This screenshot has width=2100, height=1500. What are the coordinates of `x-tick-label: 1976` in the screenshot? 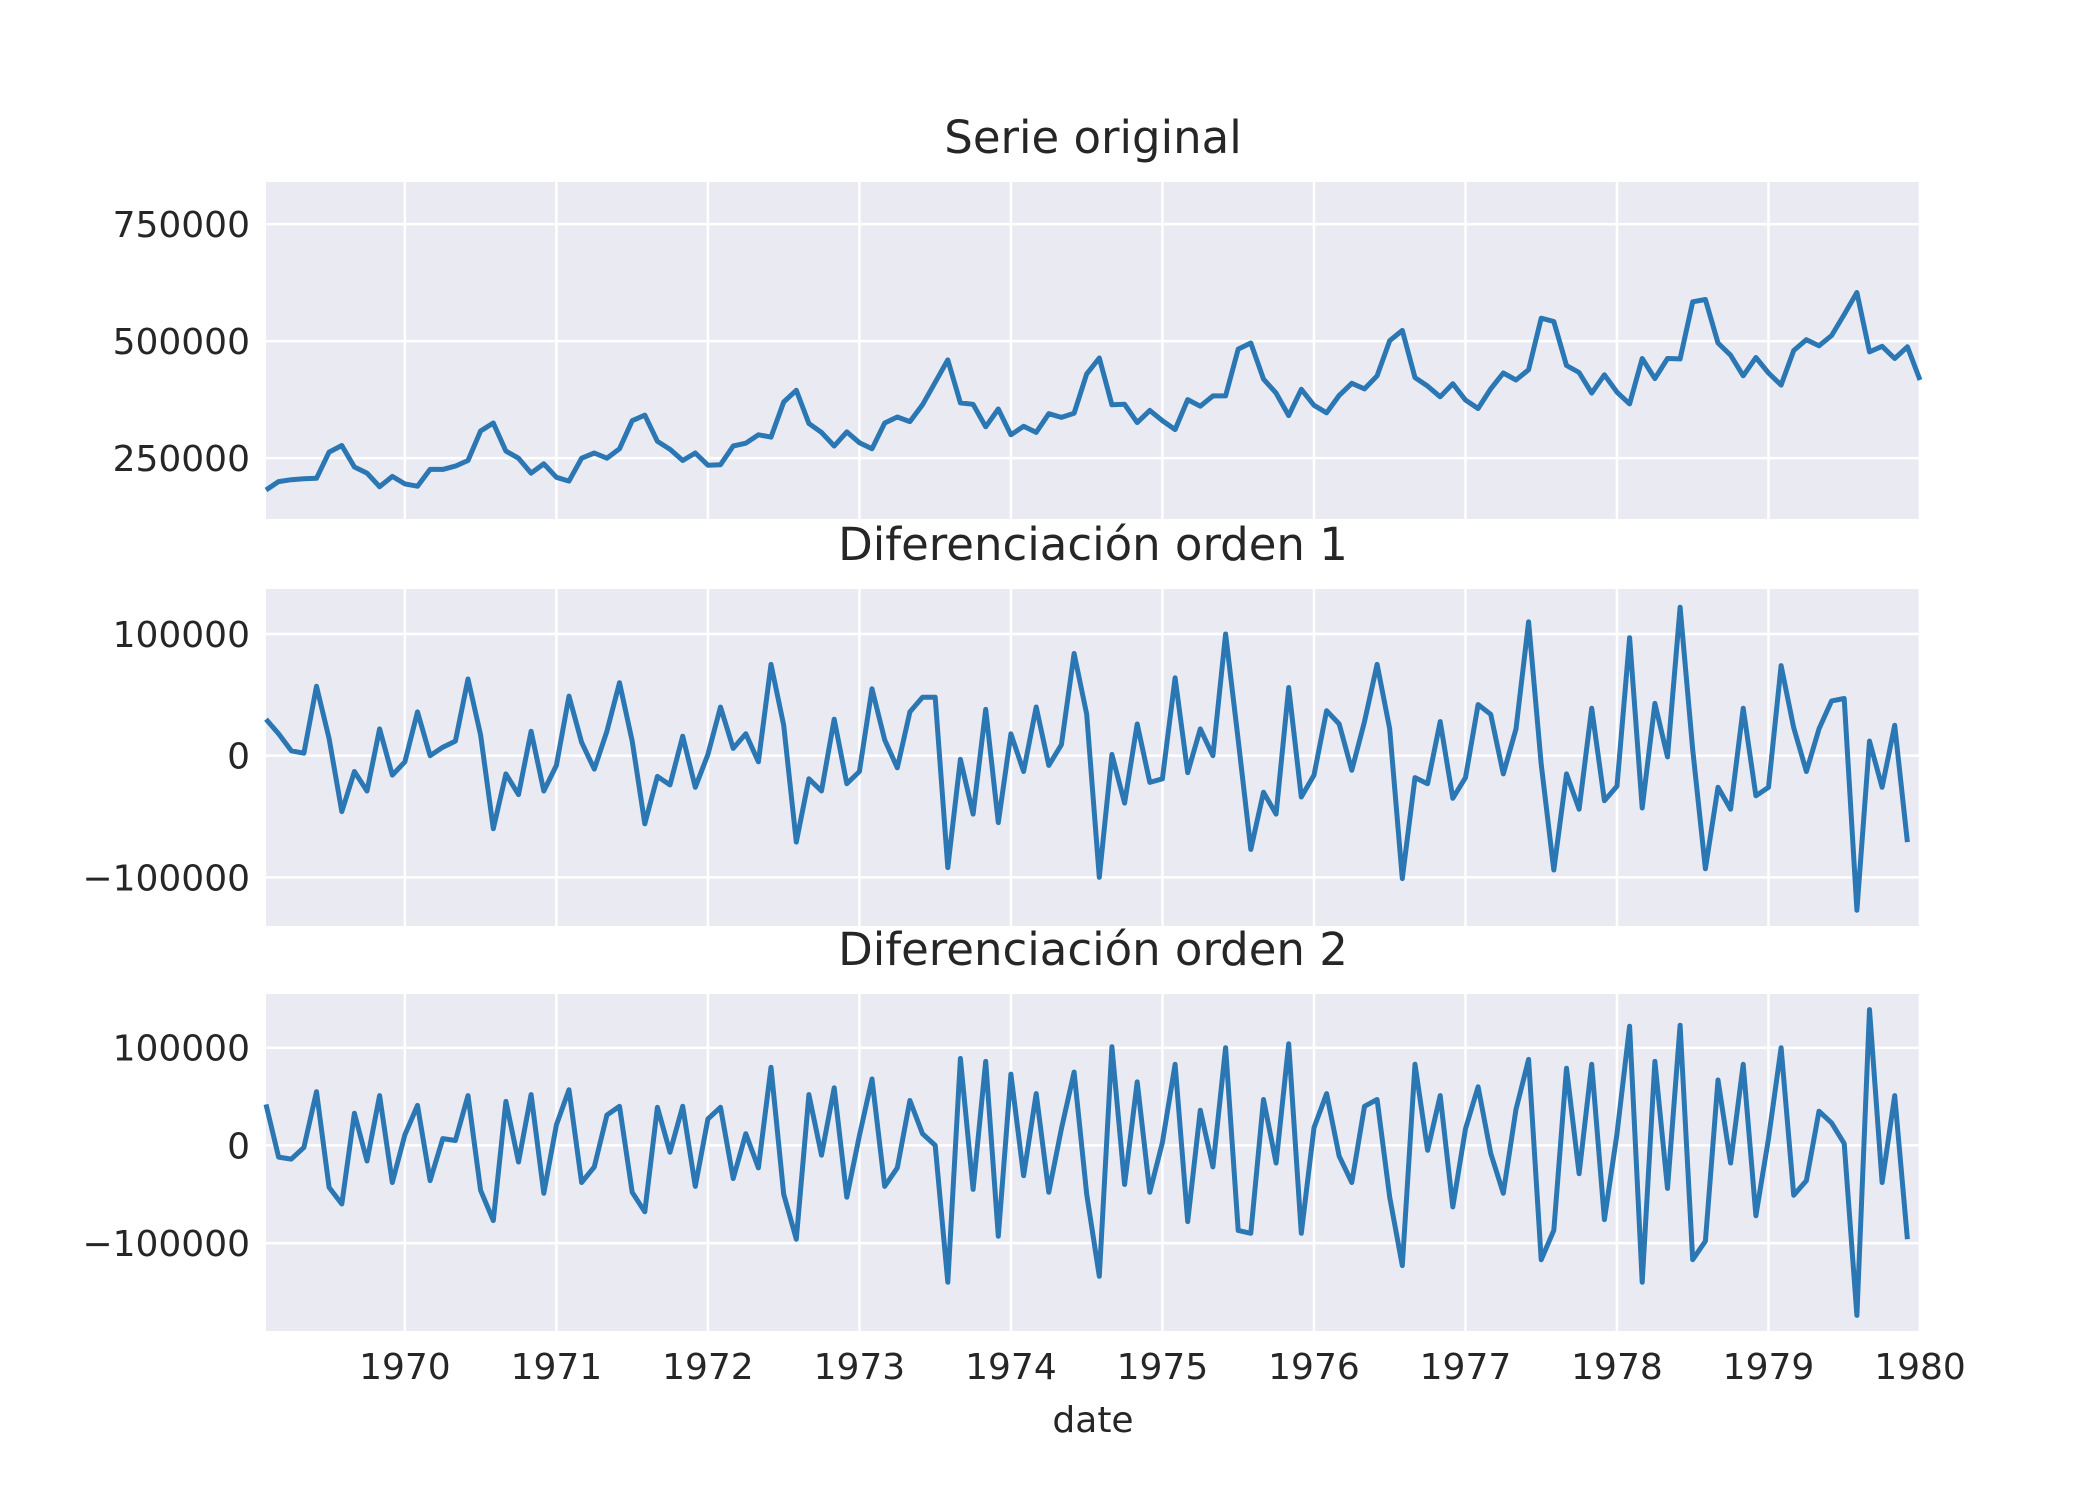 It's located at (1314, 1367).